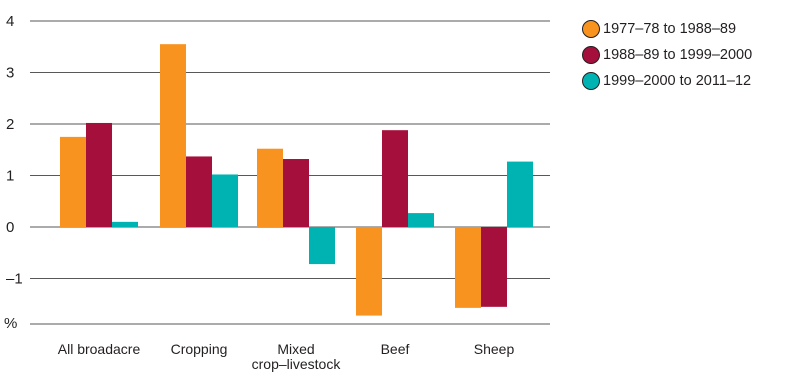 This screenshot has height=376, width=809. Describe the element at coordinates (670, 29) in the screenshot. I see `legend-label: 1977–78 to 1988–89` at that location.